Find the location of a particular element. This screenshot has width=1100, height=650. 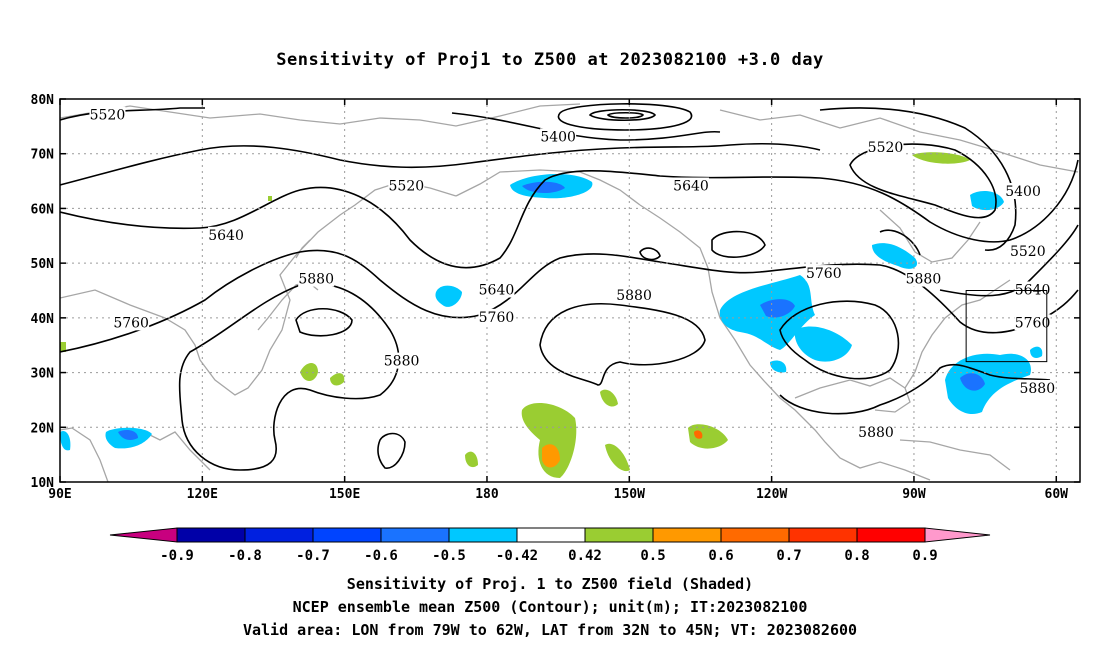

shade-positive-central-pacific-c is located at coordinates (617, 457).